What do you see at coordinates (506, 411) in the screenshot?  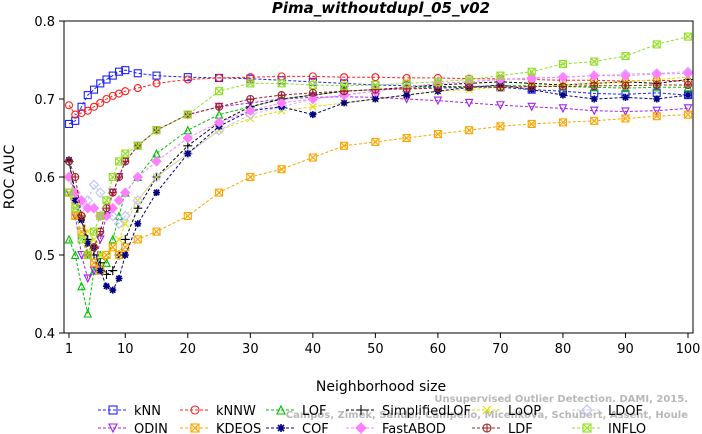 I see `legend-item-loop: LoOP` at bounding box center [506, 411].